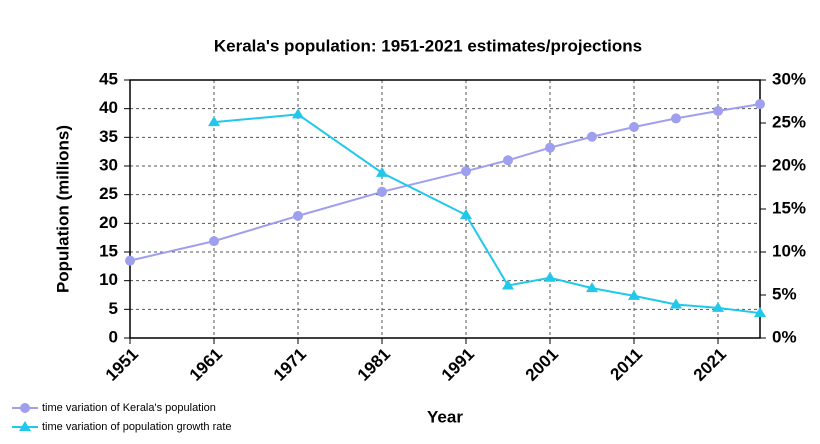 Image resolution: width=820 pixels, height=444 pixels. Describe the element at coordinates (108, 193) in the screenshot. I see `y-tick-label: 25` at that location.